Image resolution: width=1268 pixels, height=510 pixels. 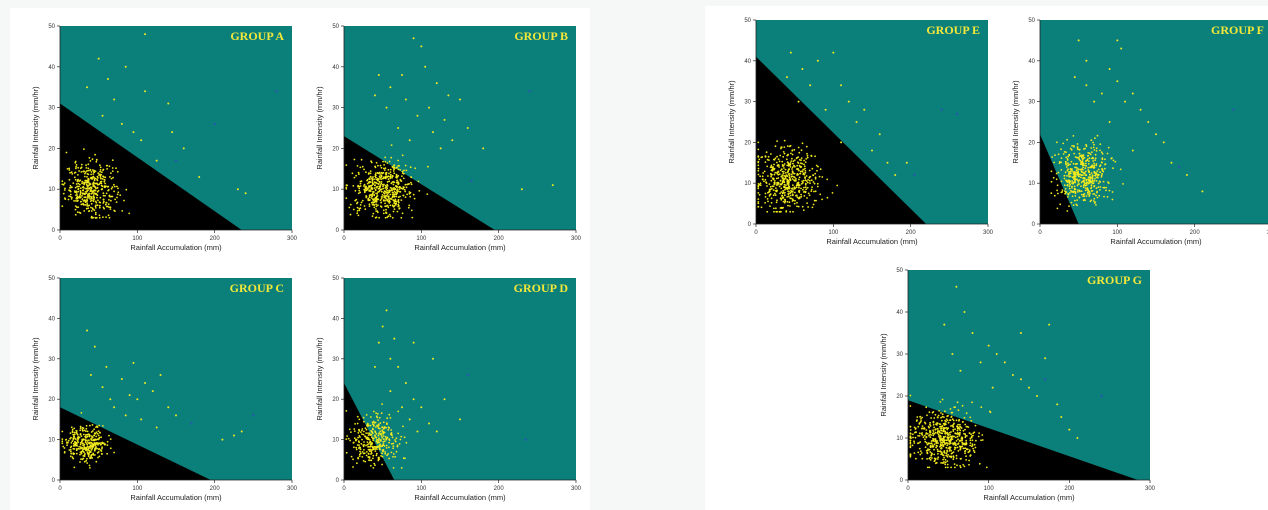 What do you see at coordinates (1150, 489) in the screenshot?
I see `x-tick-label: 300` at bounding box center [1150, 489].